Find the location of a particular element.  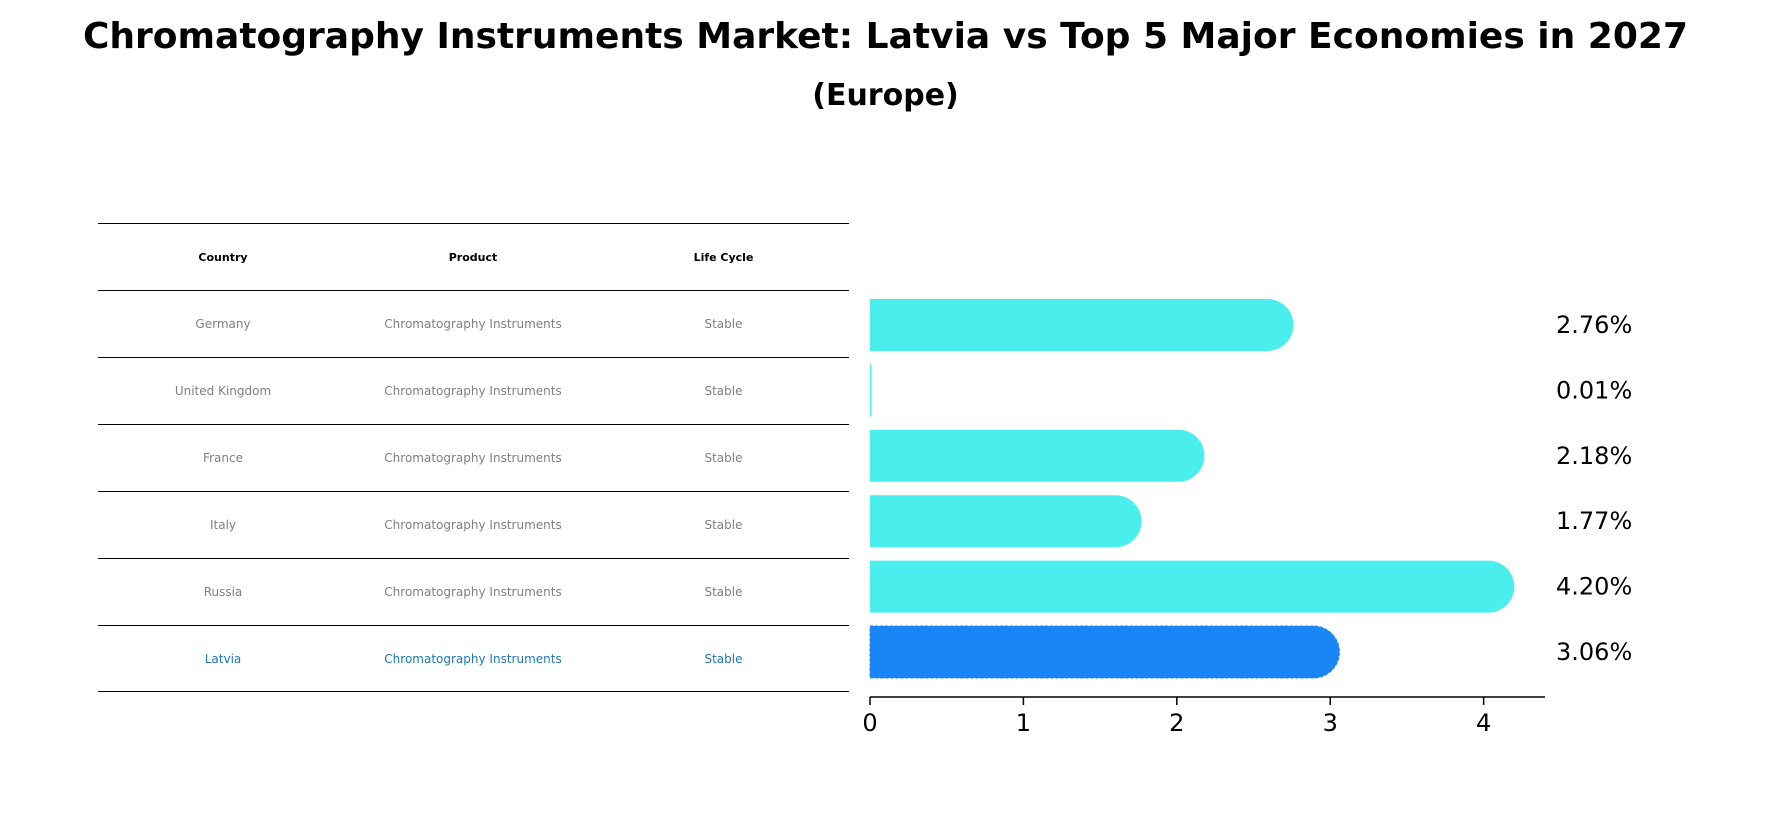

chart-subtitle: (Europe) is located at coordinates (885, 95).